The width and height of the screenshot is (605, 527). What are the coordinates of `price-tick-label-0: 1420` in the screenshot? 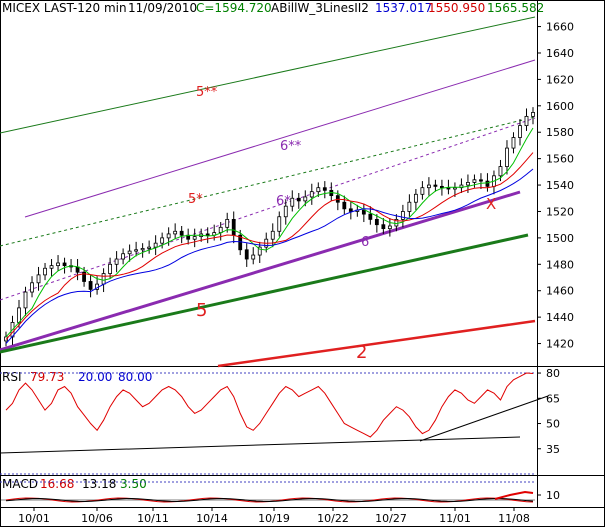 It's located at (560, 344).